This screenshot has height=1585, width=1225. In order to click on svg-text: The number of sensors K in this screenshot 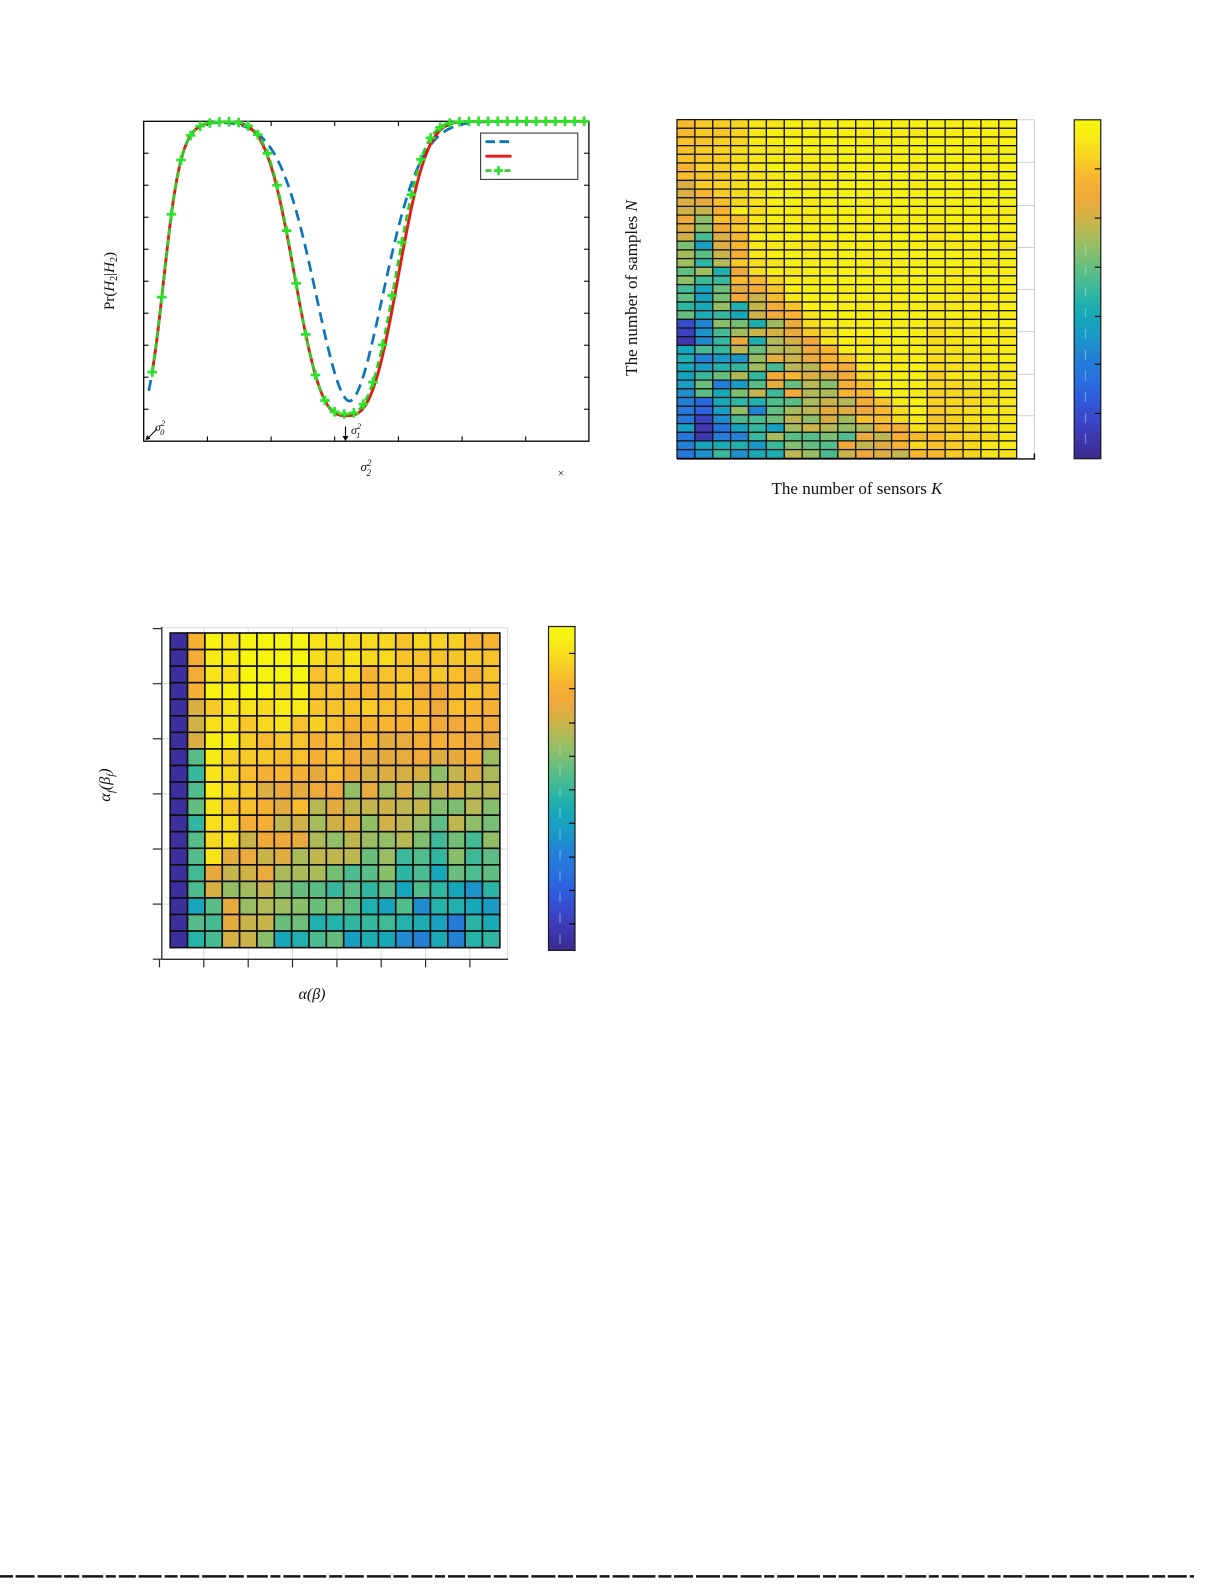, I will do `click(858, 488)`.